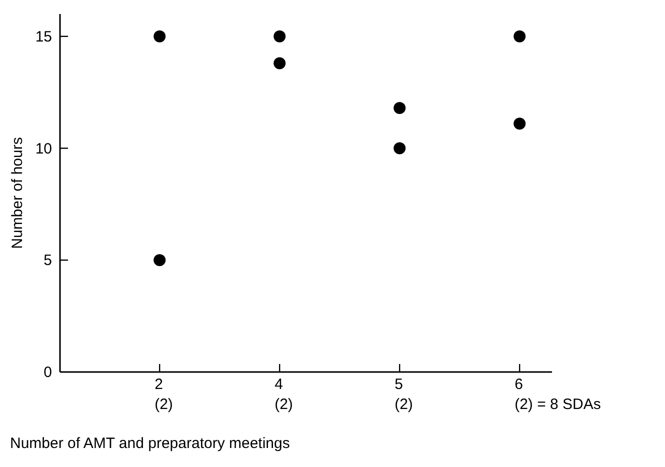 The image size is (665, 467). What do you see at coordinates (403, 394) in the screenshot?
I see `x-tick-label: 5 (2)` at bounding box center [403, 394].